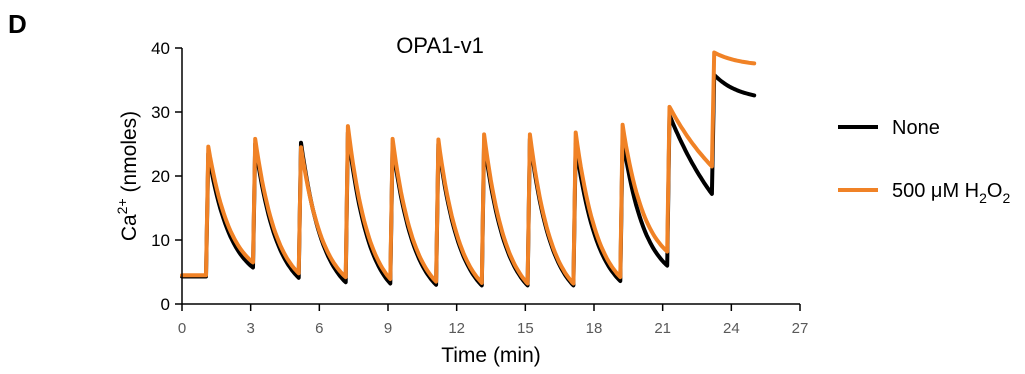 The width and height of the screenshot is (1025, 374). What do you see at coordinates (951, 193) in the screenshot?
I see `legend-label-h2o2: 500 μM H2O2` at bounding box center [951, 193].